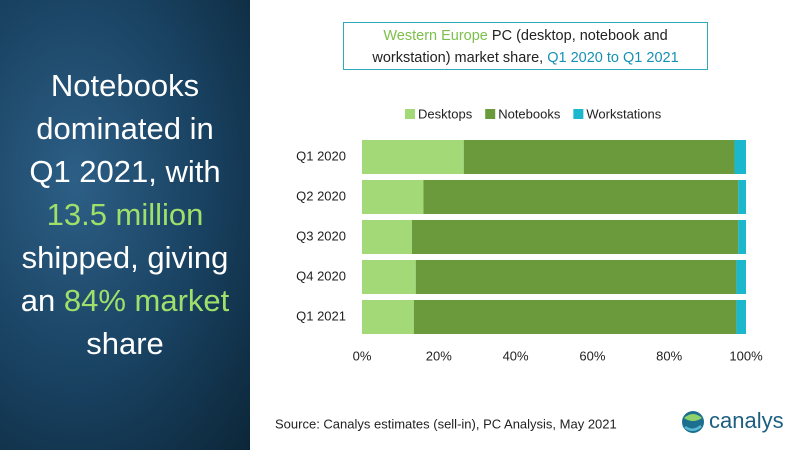 Image resolution: width=800 pixels, height=450 pixels. I want to click on headline-text: share, so click(125, 343).